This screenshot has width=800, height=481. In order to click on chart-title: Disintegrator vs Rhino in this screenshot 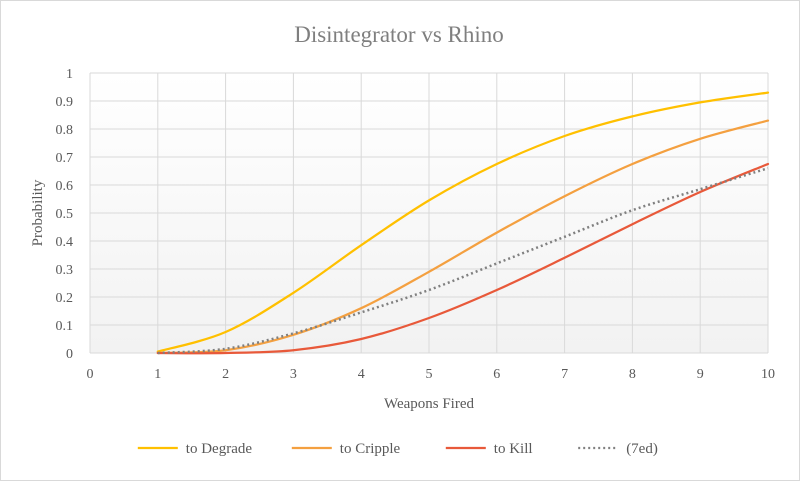, I will do `click(399, 34)`.